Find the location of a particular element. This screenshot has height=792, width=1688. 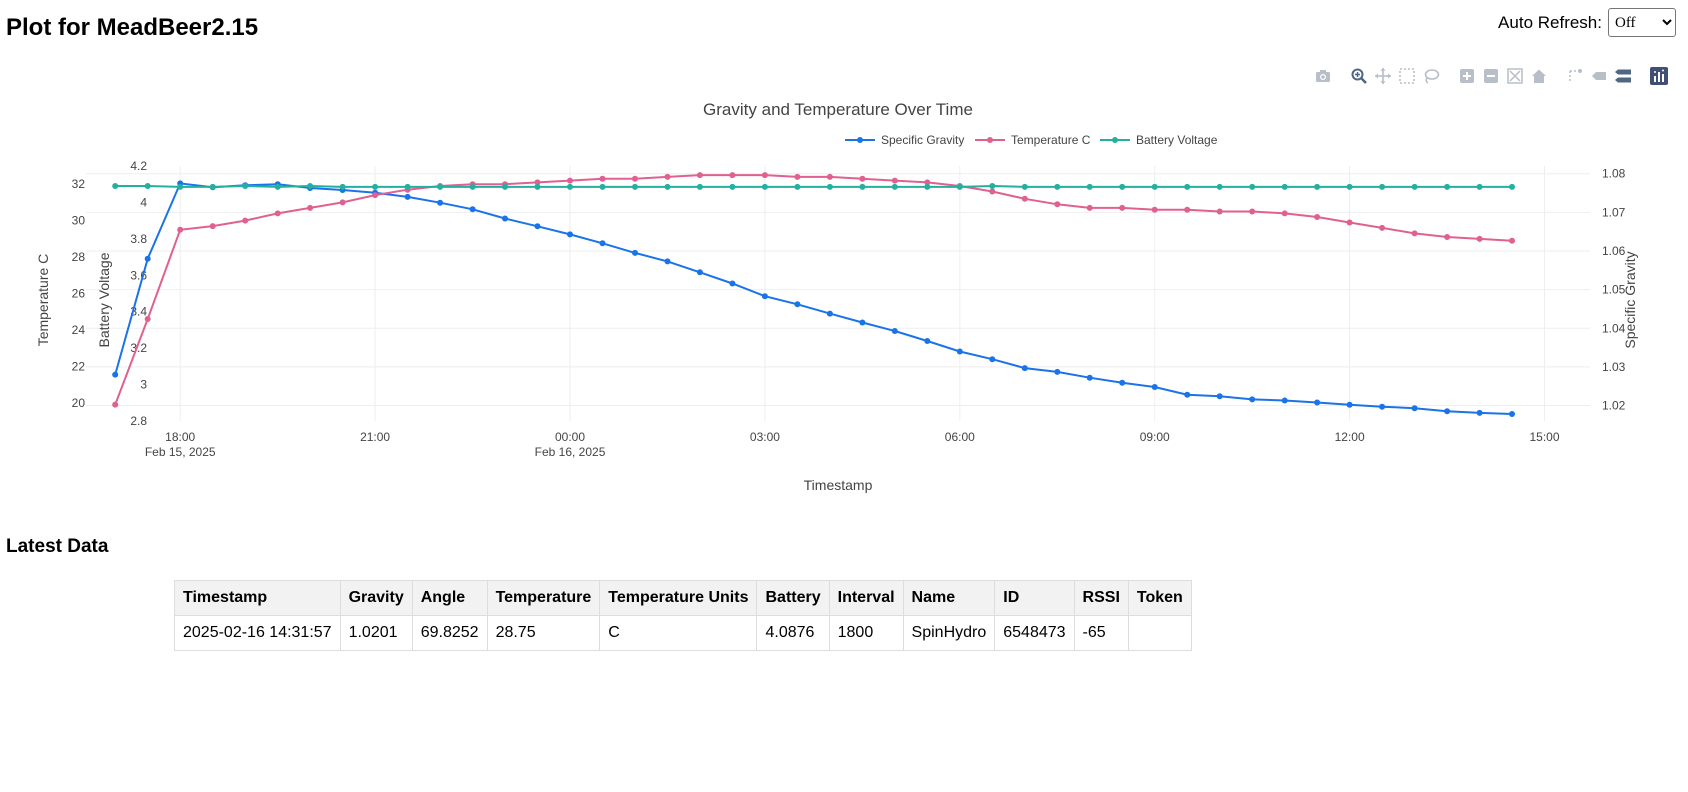

y-tick-label-gravity: 1.06 is located at coordinates (1614, 251).